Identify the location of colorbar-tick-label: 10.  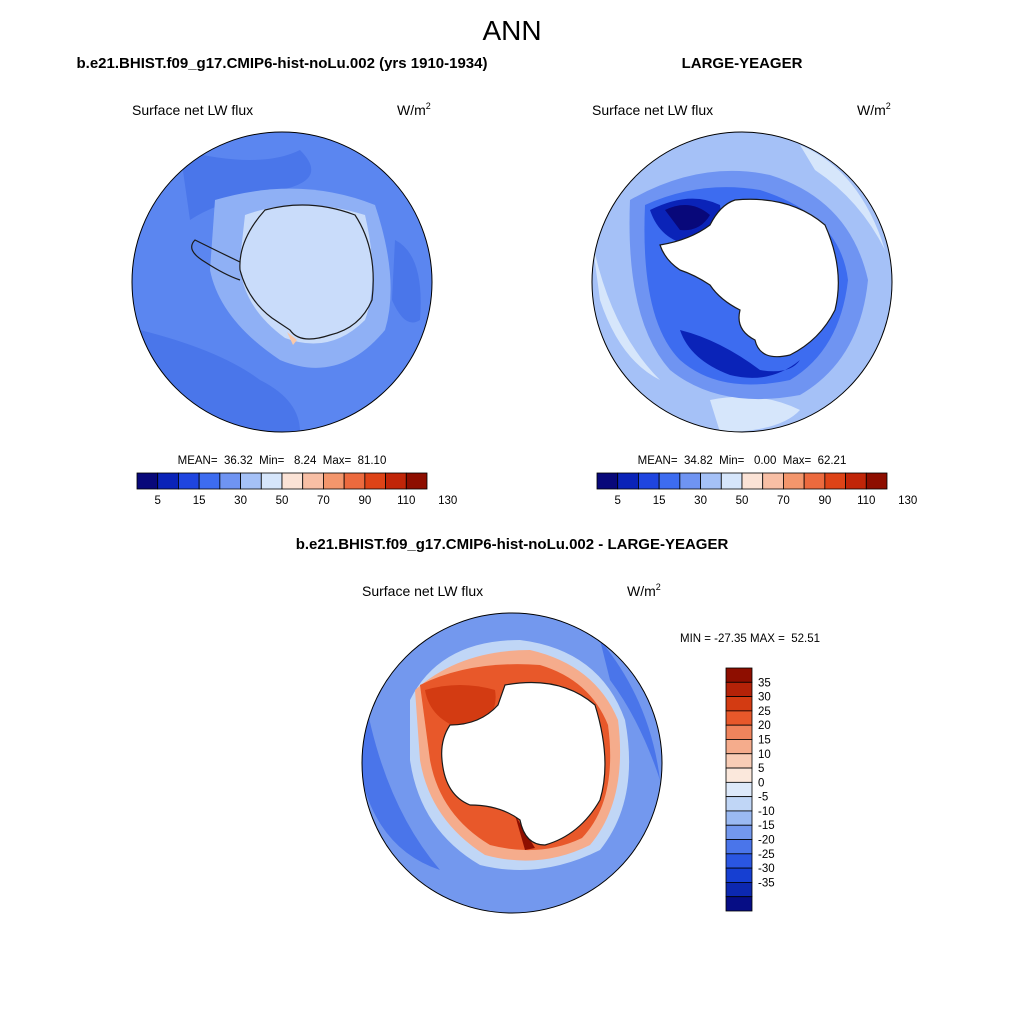
(764, 755).